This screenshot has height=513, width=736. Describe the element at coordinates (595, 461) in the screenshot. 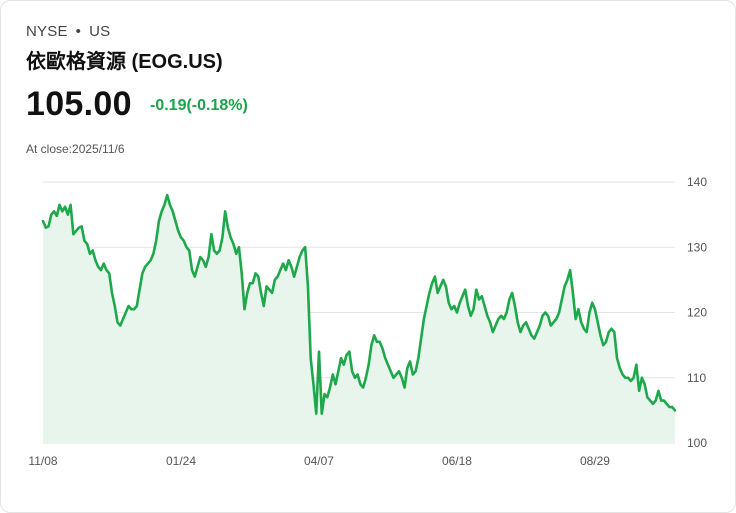

I see `x-tick-label: 08/29` at that location.